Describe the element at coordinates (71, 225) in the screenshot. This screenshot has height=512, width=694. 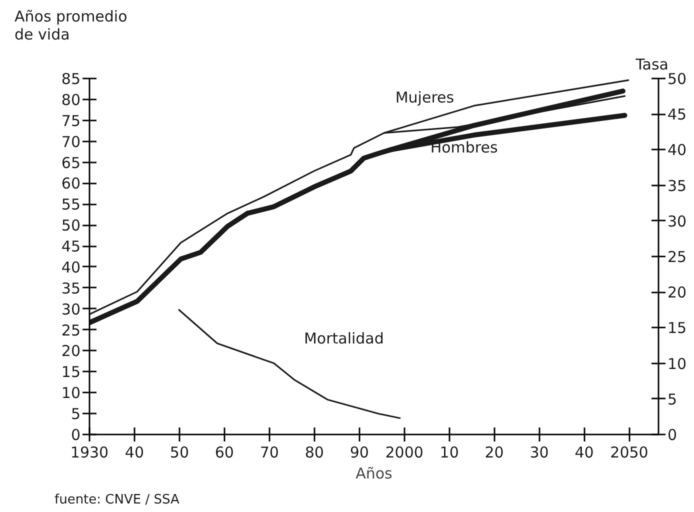
I see `y-tick-label: 50` at that location.